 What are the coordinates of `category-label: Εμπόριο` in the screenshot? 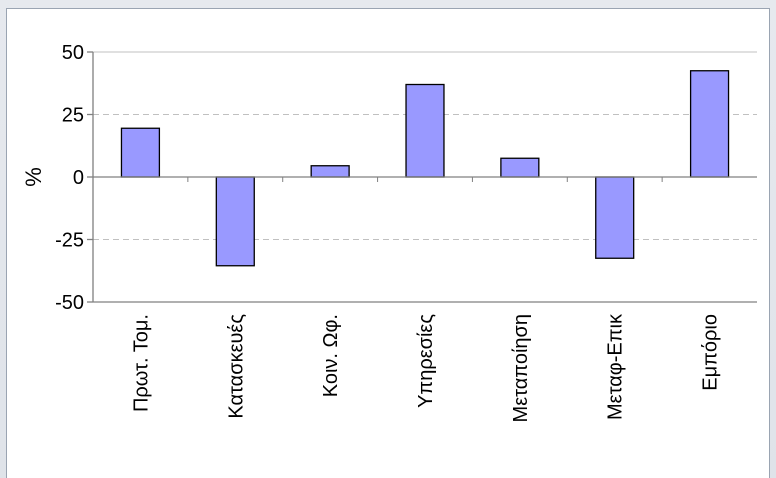 It's located at (711, 352).